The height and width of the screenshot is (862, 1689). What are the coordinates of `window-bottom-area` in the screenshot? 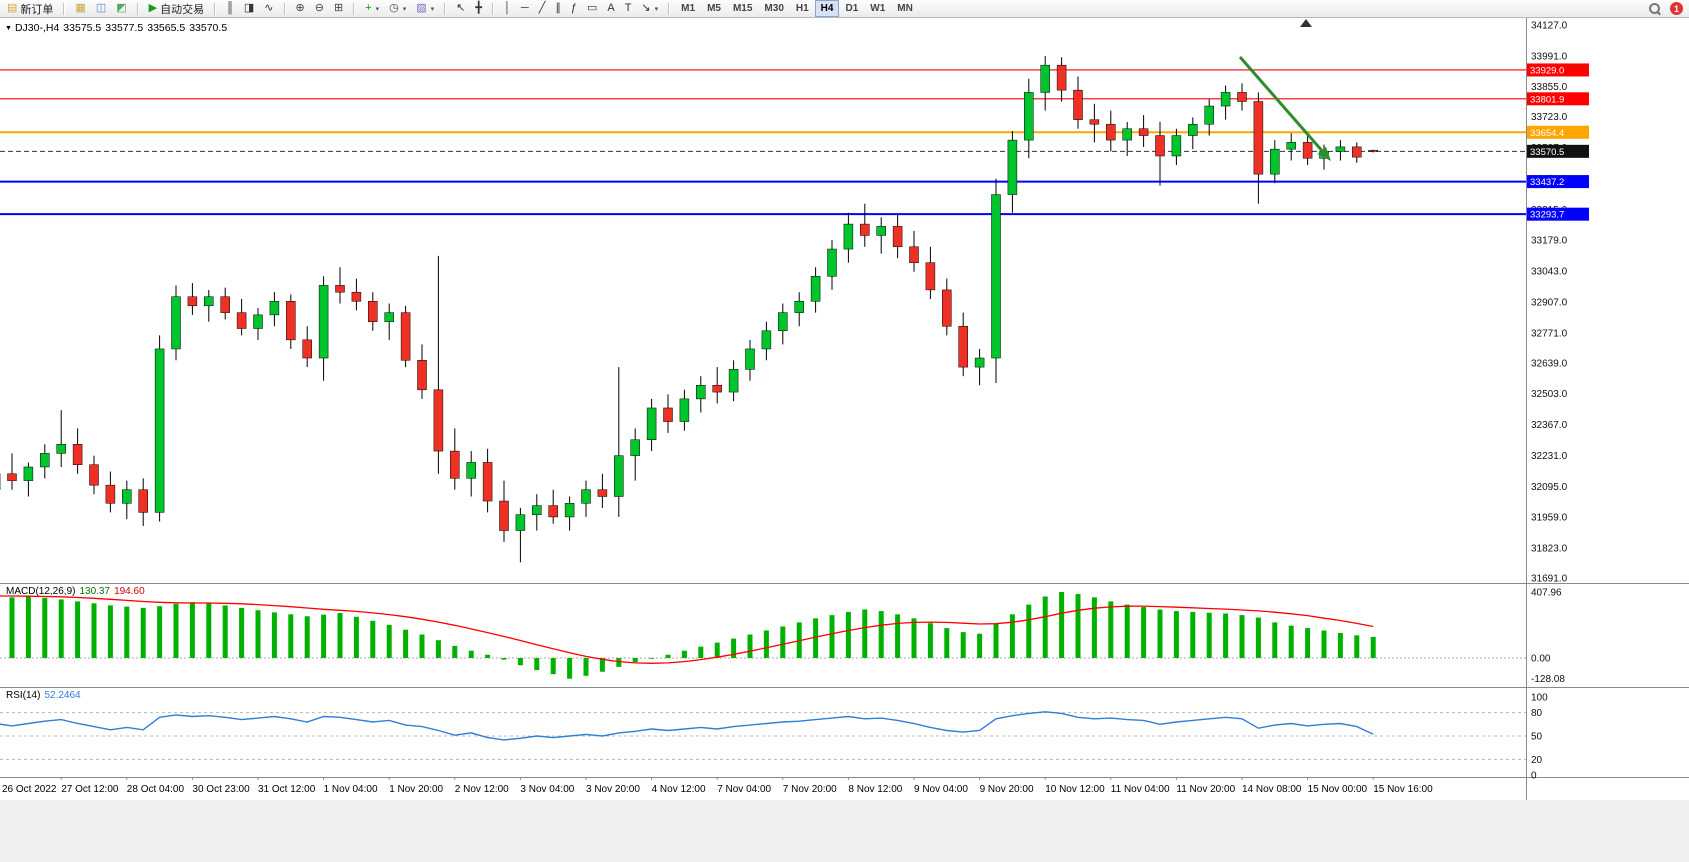 It's located at (844, 831).